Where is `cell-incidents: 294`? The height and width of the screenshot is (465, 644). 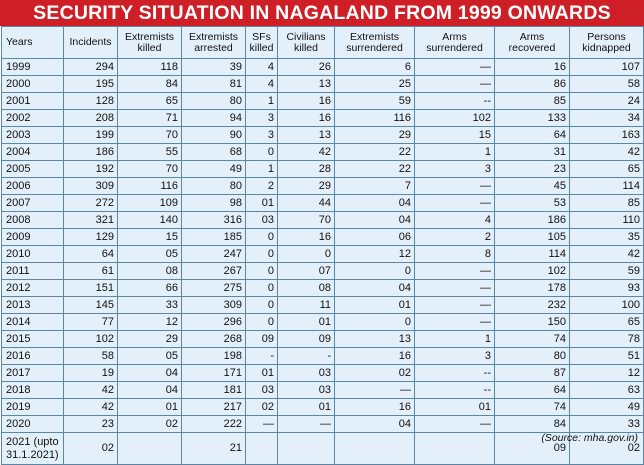 cell-incidents: 294 is located at coordinates (90, 67).